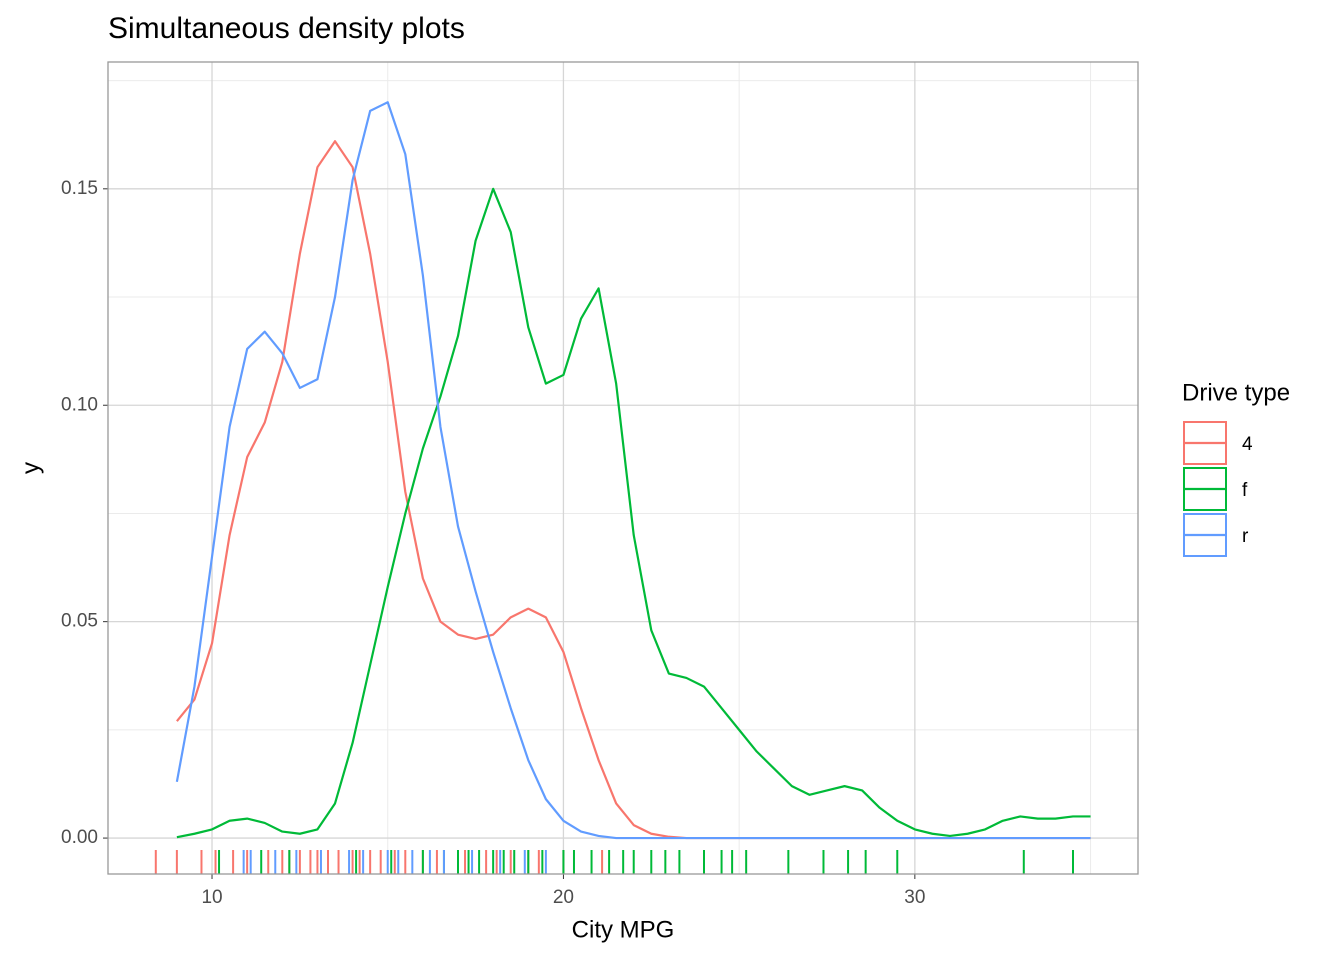 Image resolution: width=1344 pixels, height=965 pixels. Describe the element at coordinates (286, 28) in the screenshot. I see `chart-title: Simultaneous density plots` at that location.